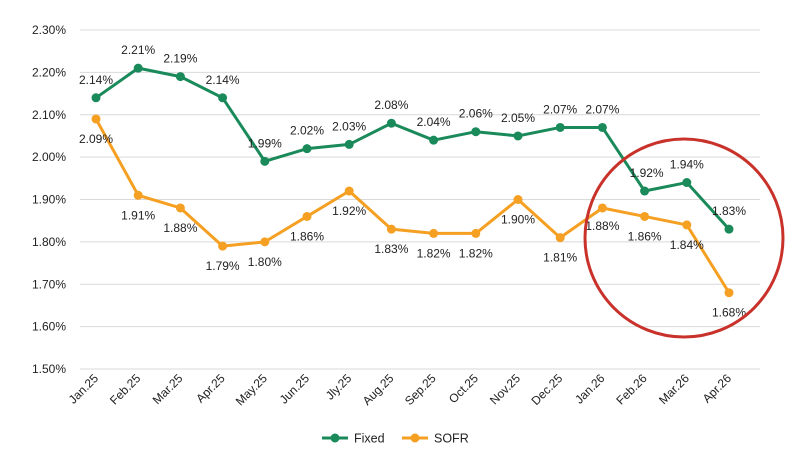  Describe the element at coordinates (505, 389) in the screenshot. I see `x-tick-label: Nov.25` at that location.